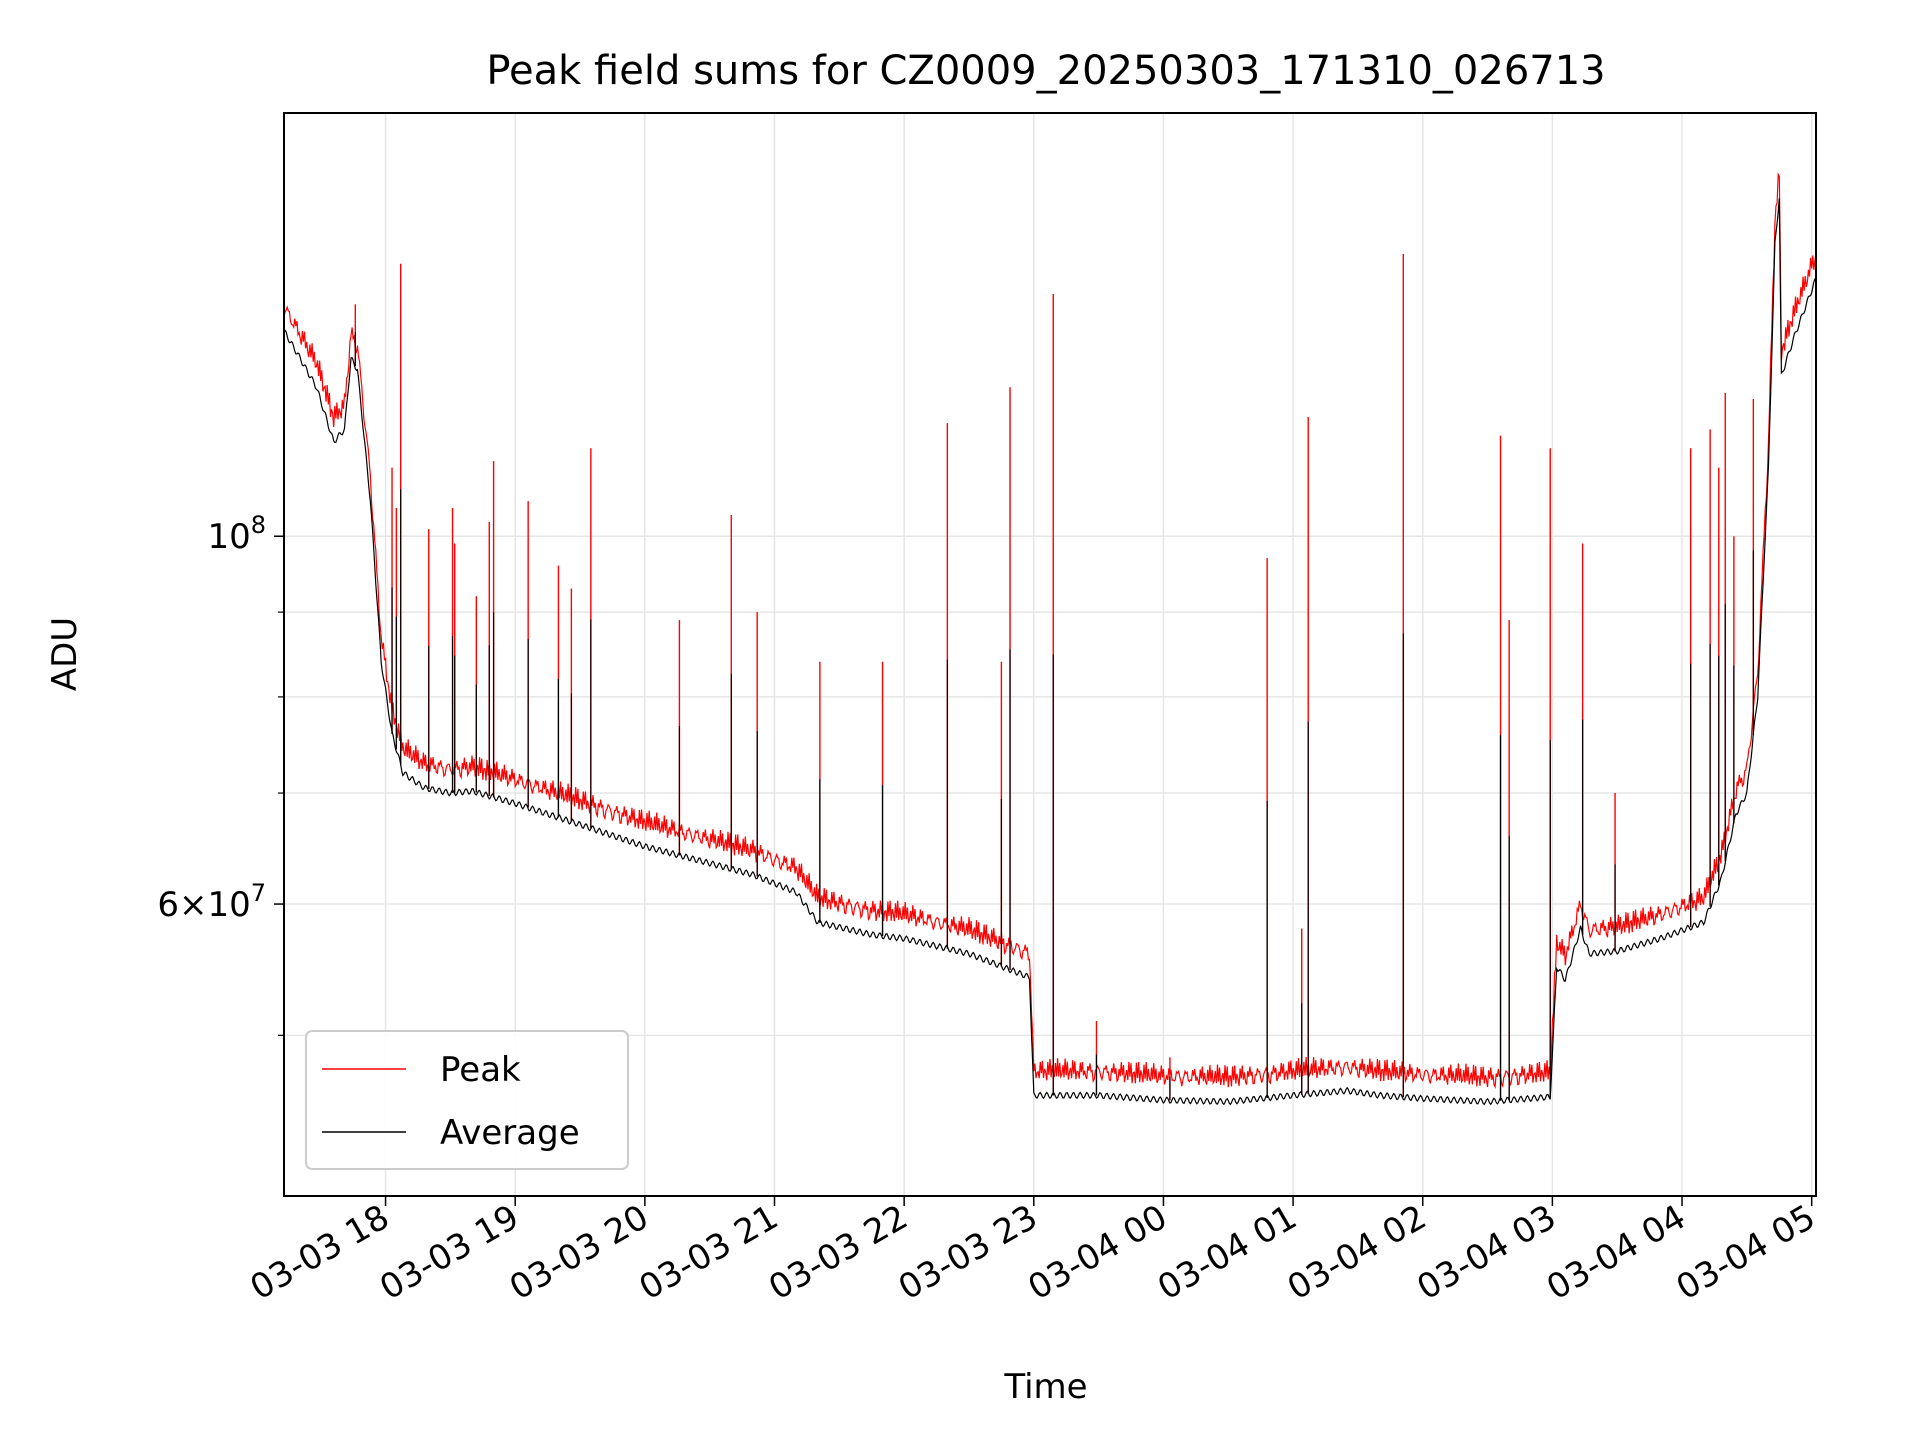 The image size is (1920, 1445). I want to click on x-tick-label: 03-04 04, so click(1616, 1252).